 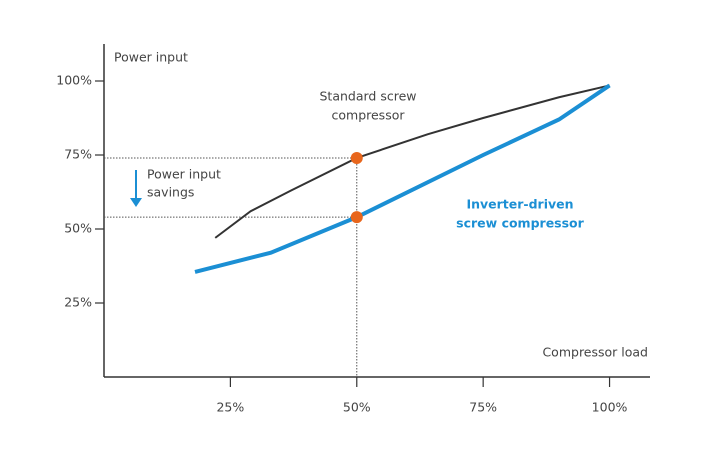 What do you see at coordinates (151, 57) in the screenshot?
I see `y-axis-title: Power input` at bounding box center [151, 57].